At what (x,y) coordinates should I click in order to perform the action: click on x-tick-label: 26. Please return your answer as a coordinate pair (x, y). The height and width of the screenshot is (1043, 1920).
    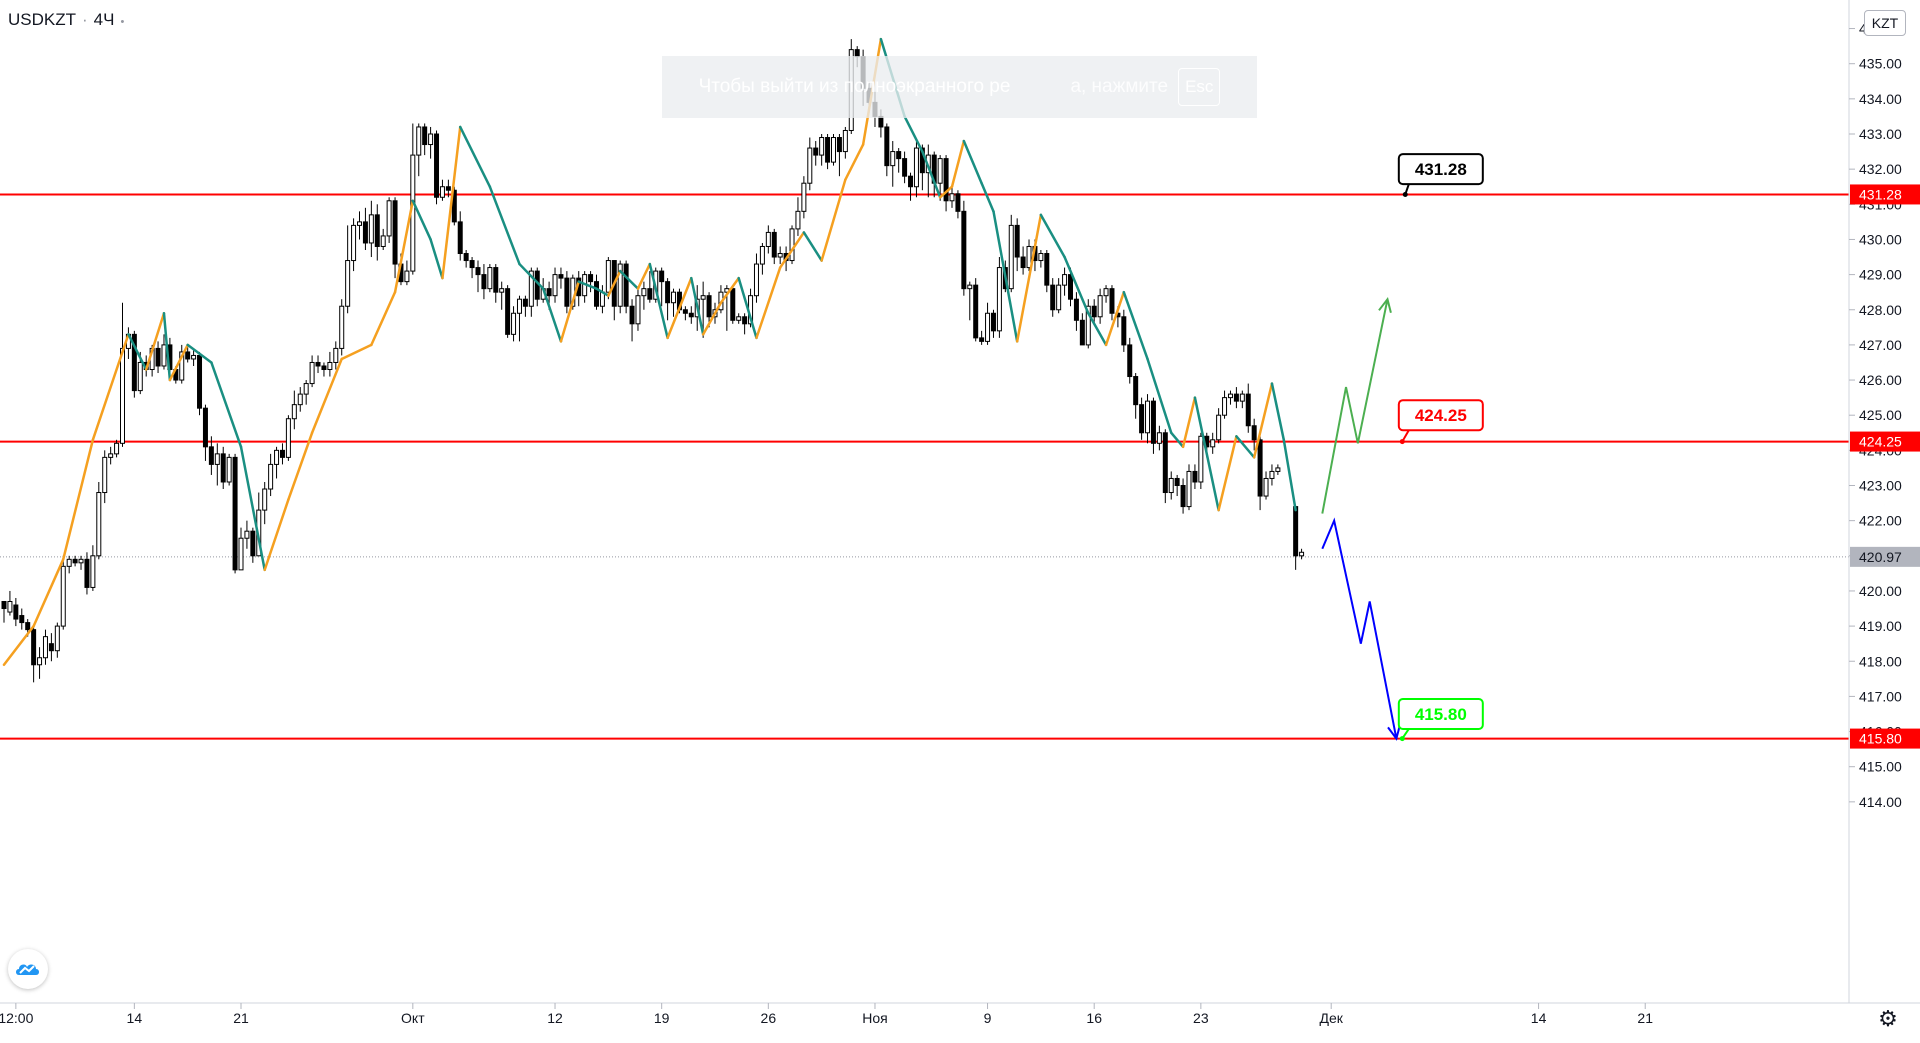
    Looking at the image, I should click on (769, 1018).